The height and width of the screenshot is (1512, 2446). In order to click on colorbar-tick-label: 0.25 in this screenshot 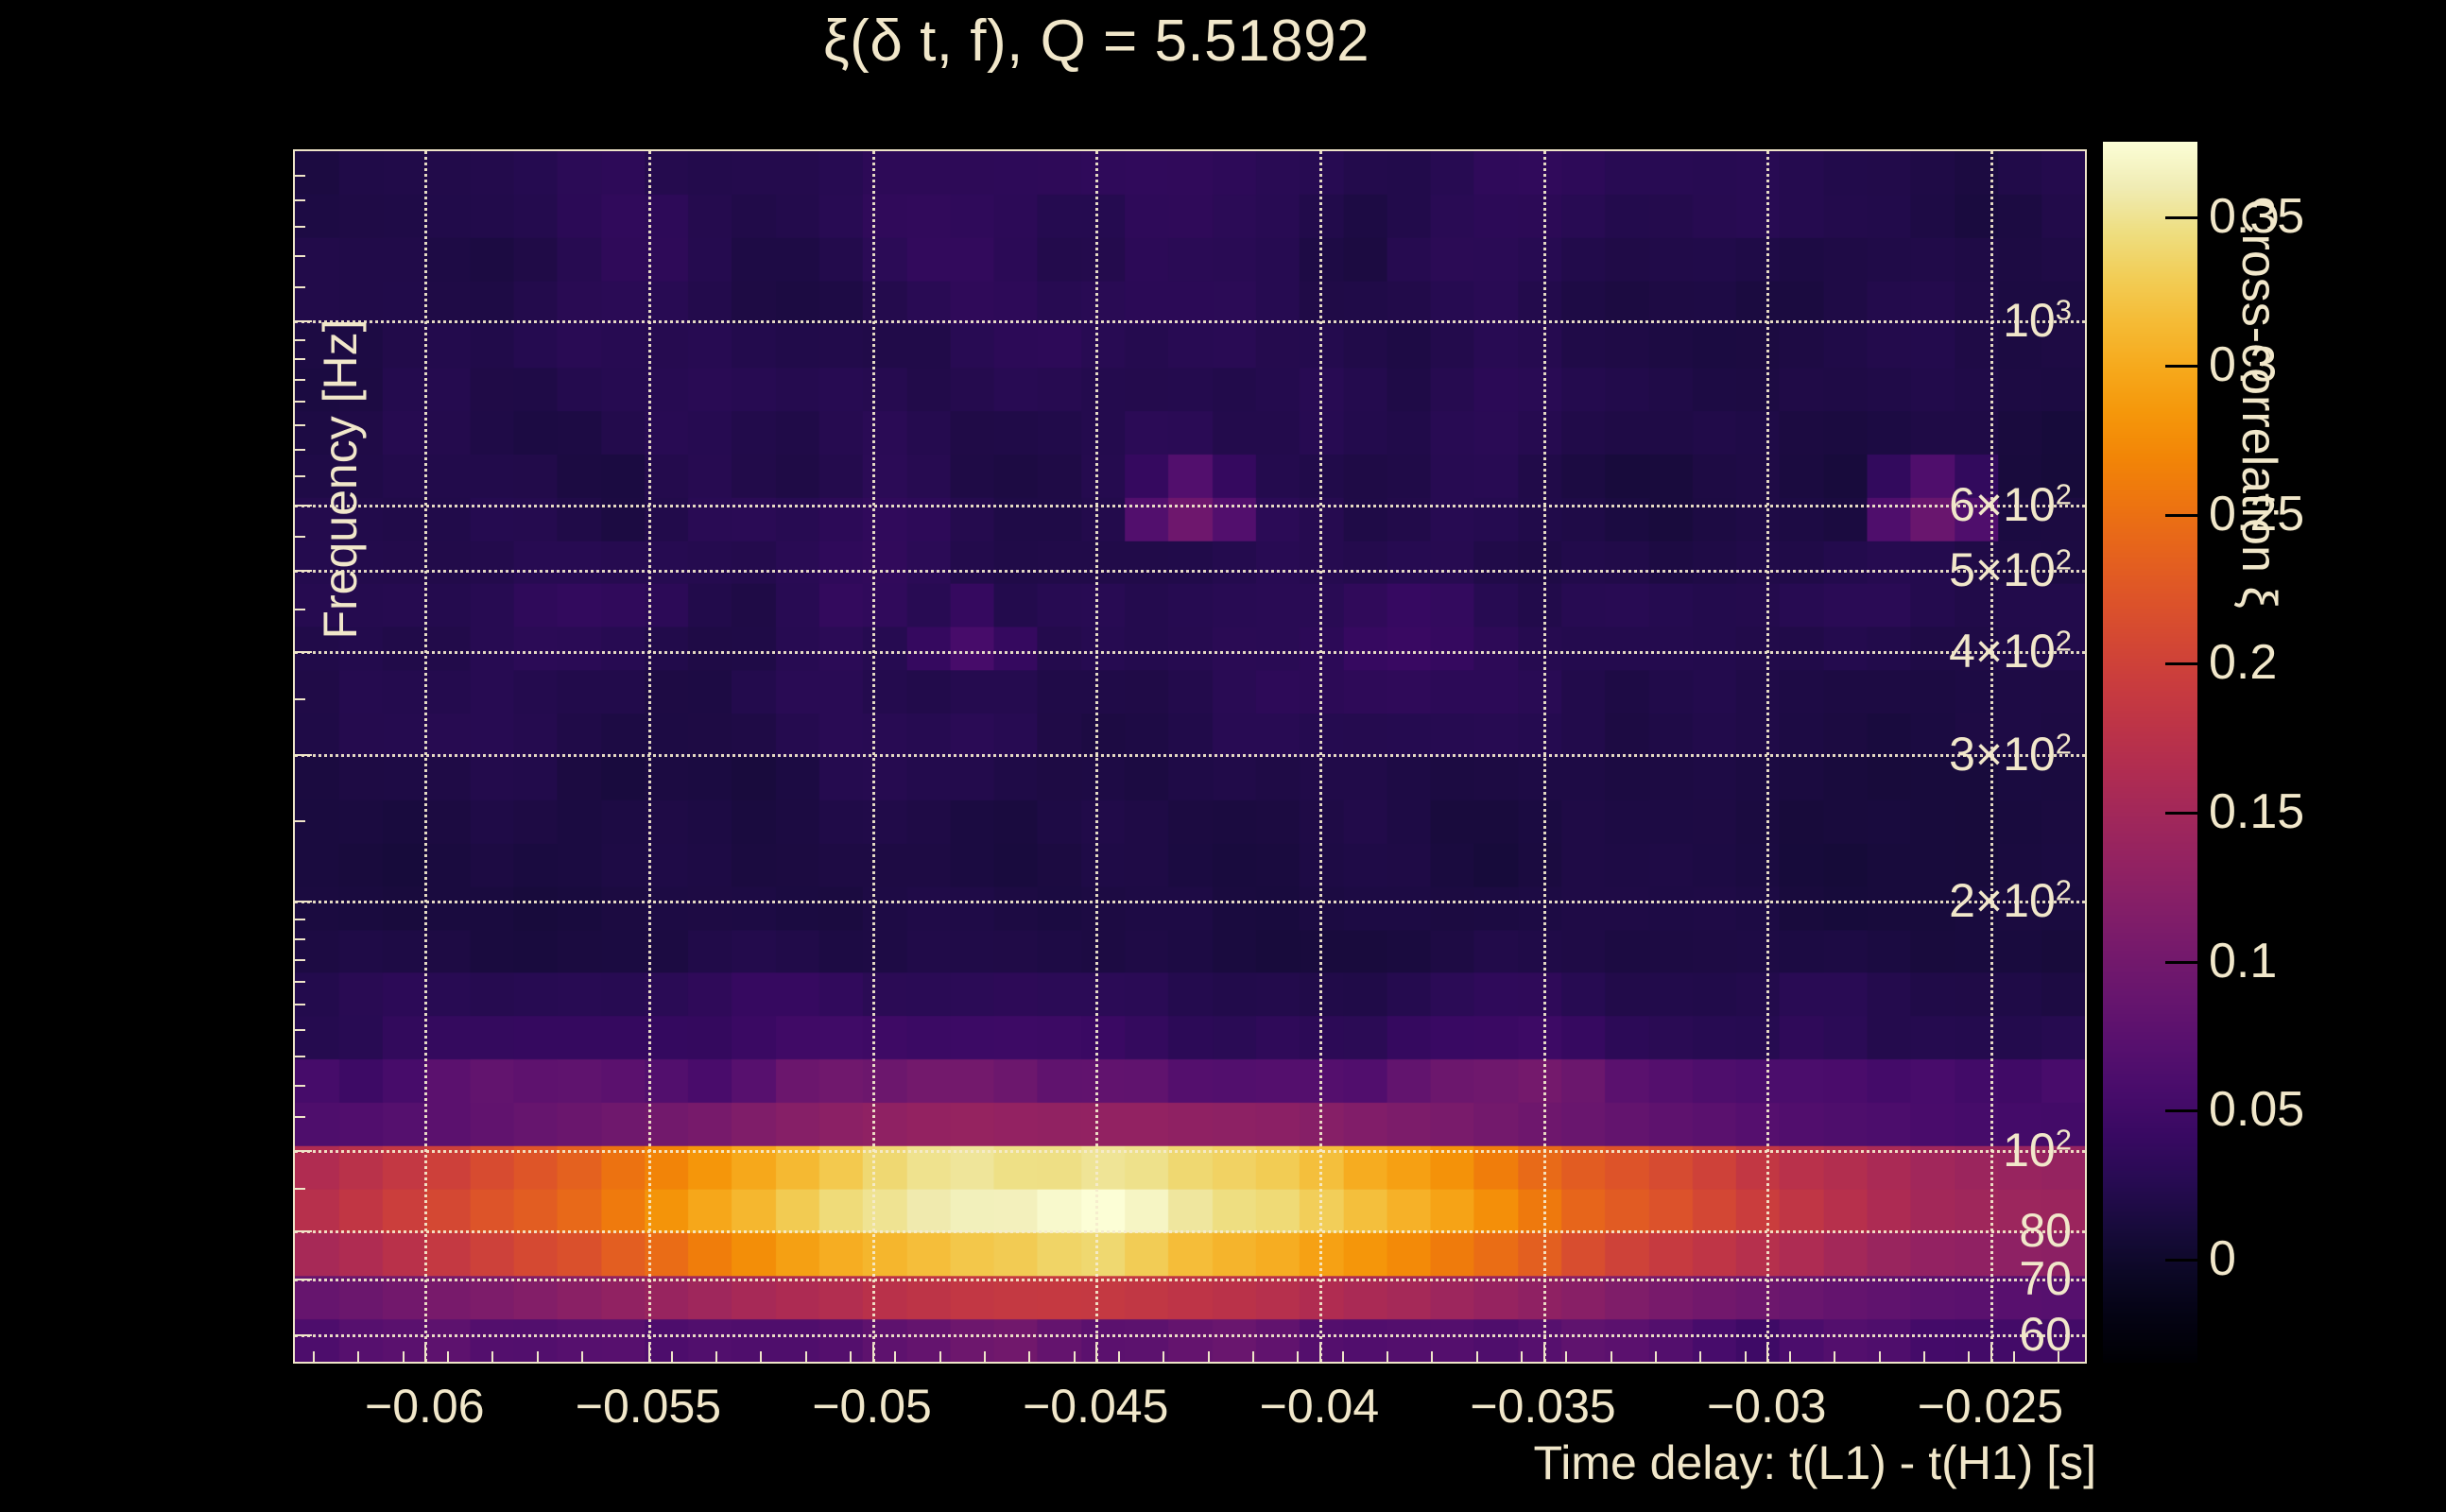, I will do `click(2257, 513)`.